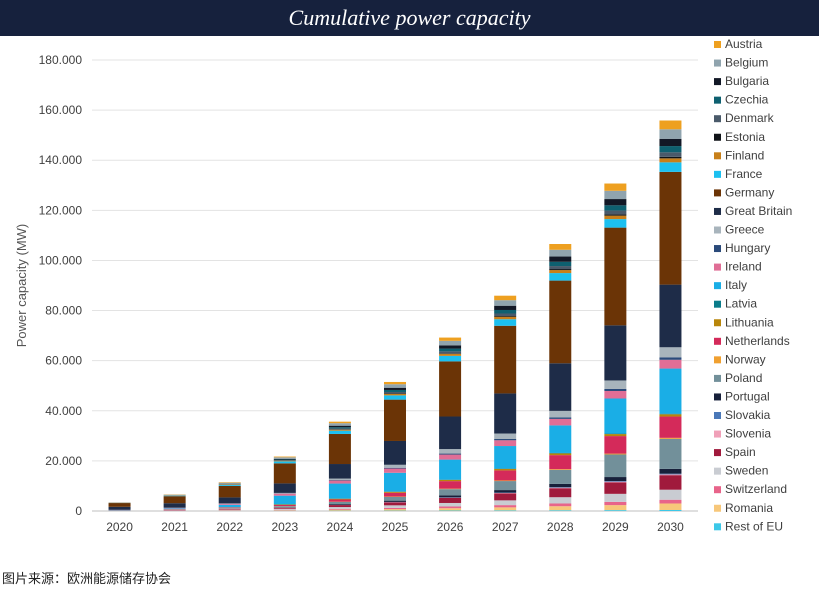  I want to click on legend-label: Austria, so click(744, 44).